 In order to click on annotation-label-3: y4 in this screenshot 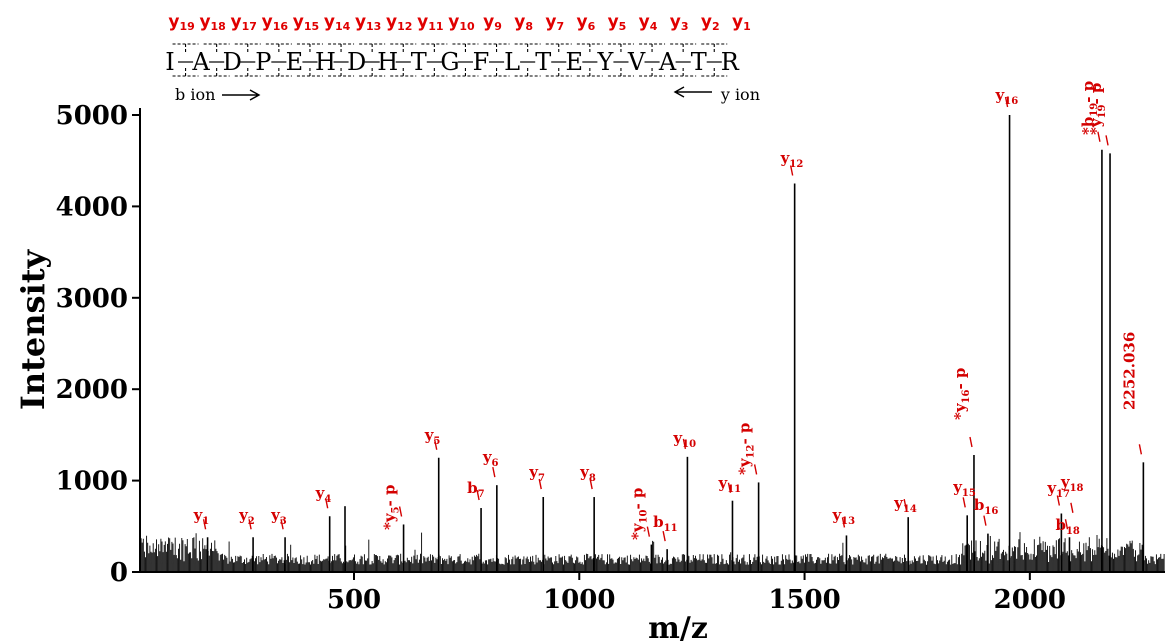, I will do `click(323, 494)`.